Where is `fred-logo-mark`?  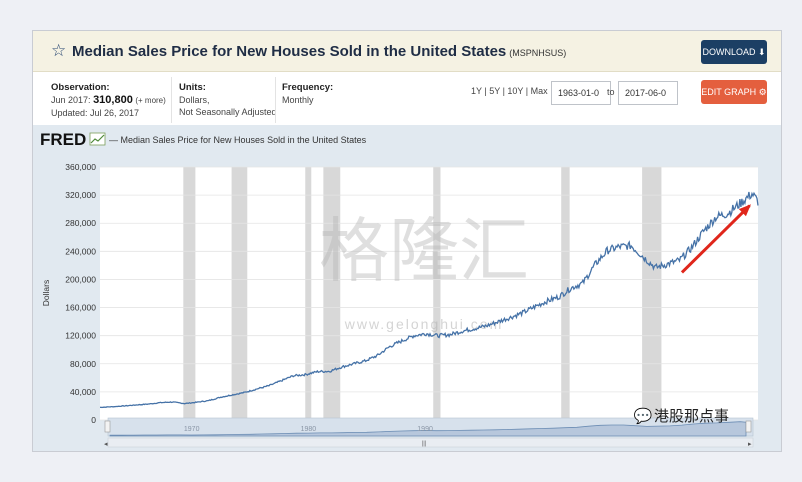
fred-logo-mark is located at coordinates (97, 139).